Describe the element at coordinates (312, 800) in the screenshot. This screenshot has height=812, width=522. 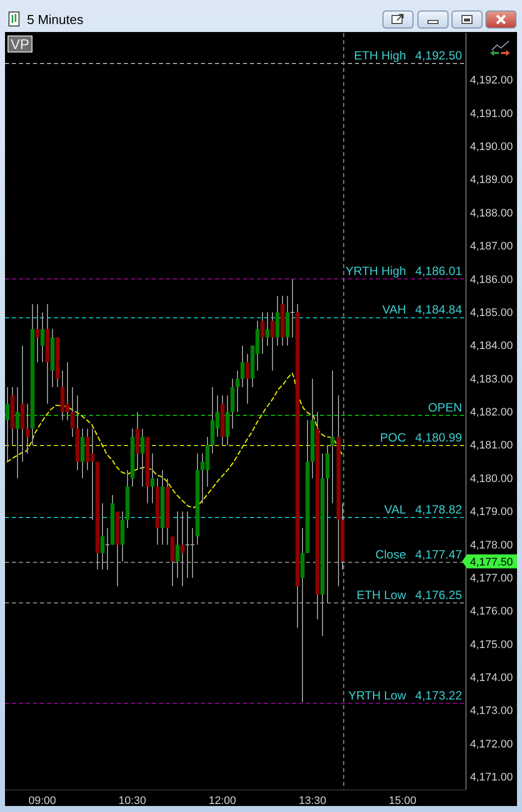
I see `x-tick-label: 13:30` at that location.